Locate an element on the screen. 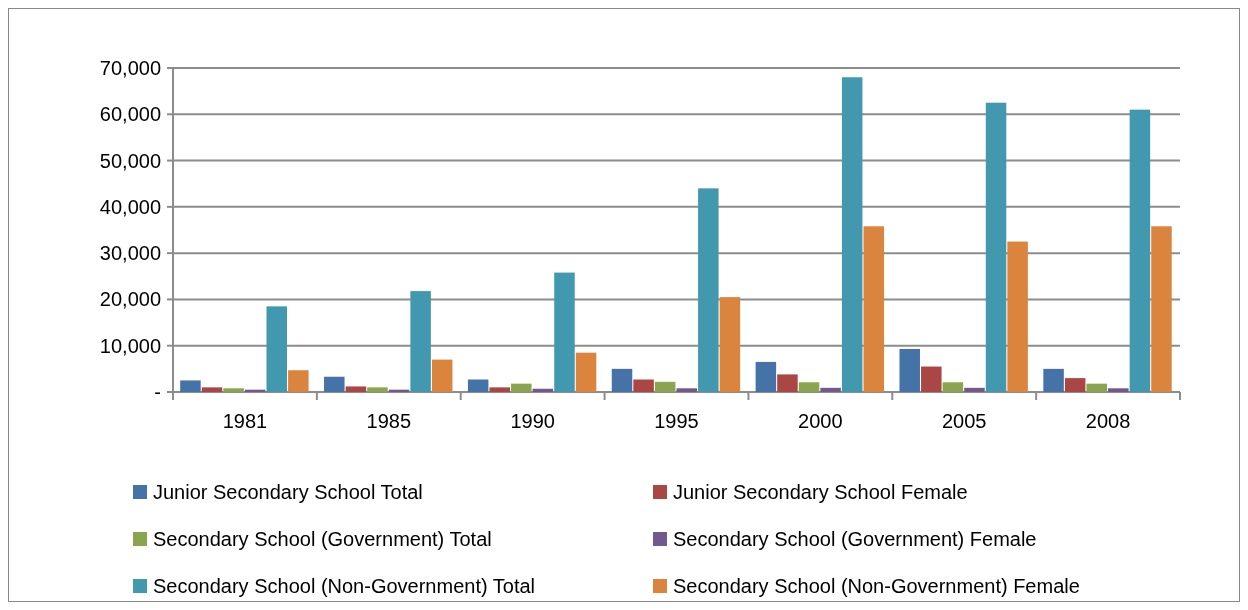 This screenshot has height=610, width=1248. y-tick-label: 30,000 is located at coordinates (130, 253).